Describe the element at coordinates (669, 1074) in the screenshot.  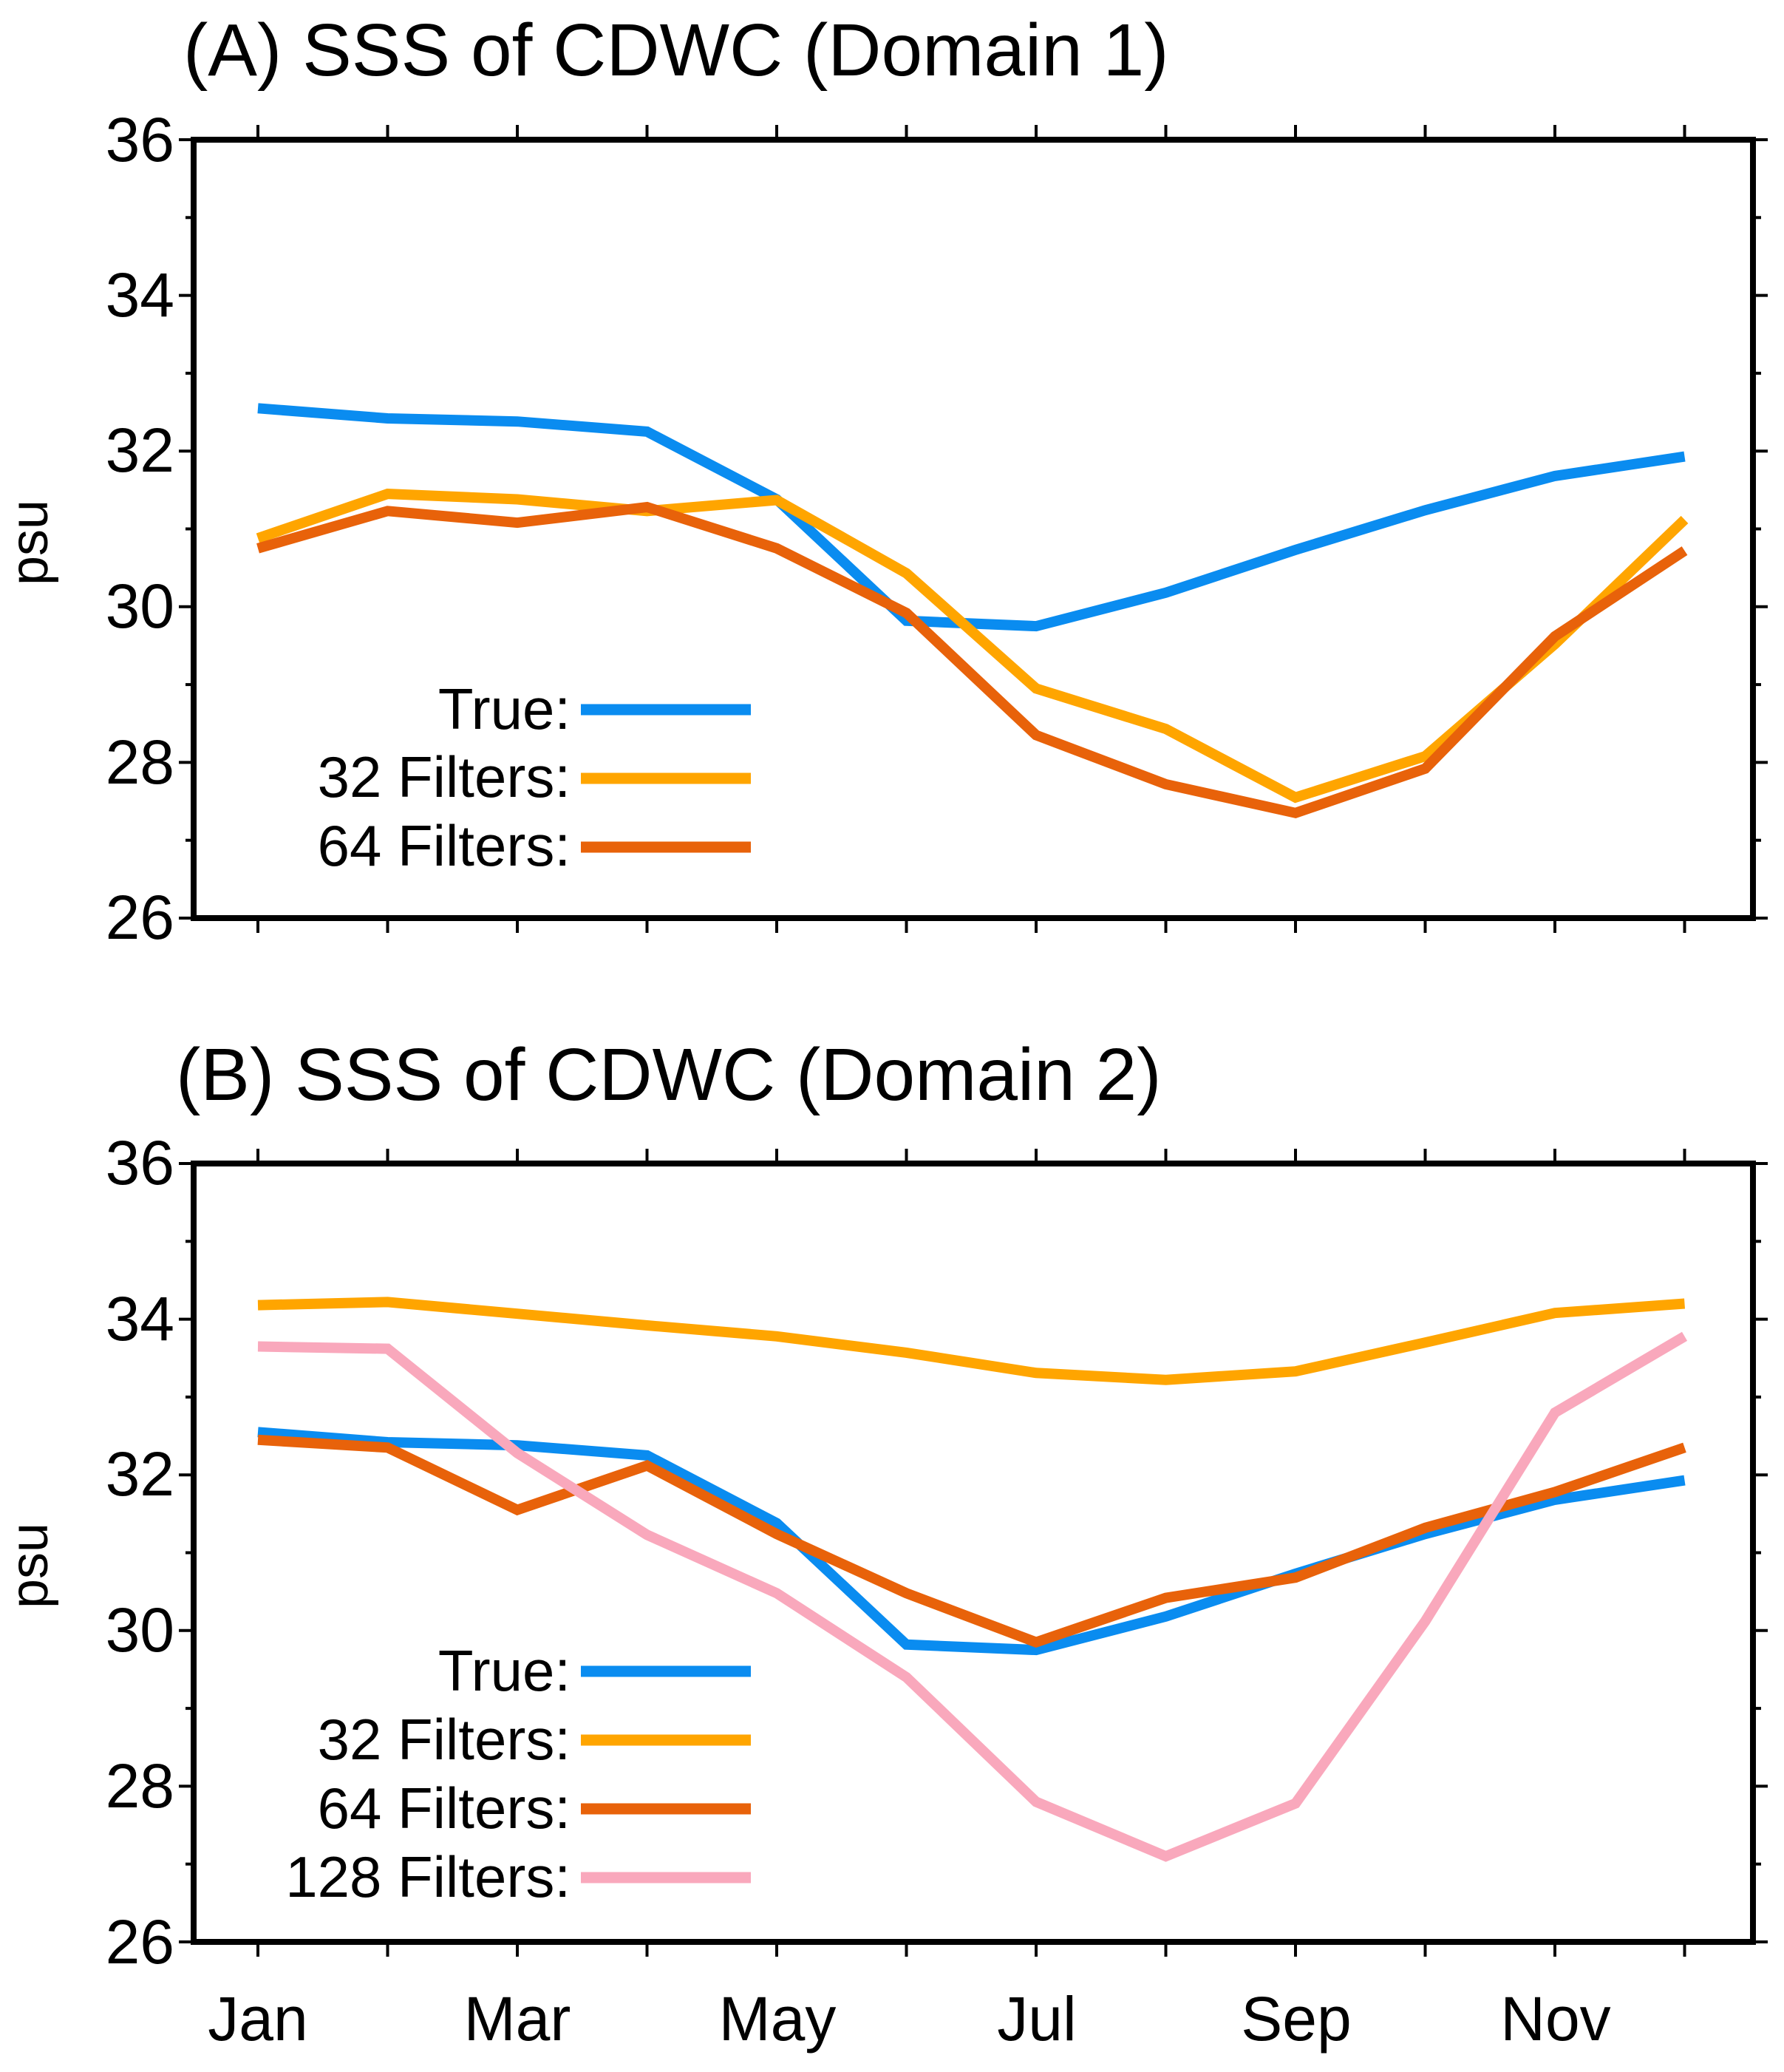
I see `panel-b-title: (B) SSS of CDWC (Domain 2)` at that location.